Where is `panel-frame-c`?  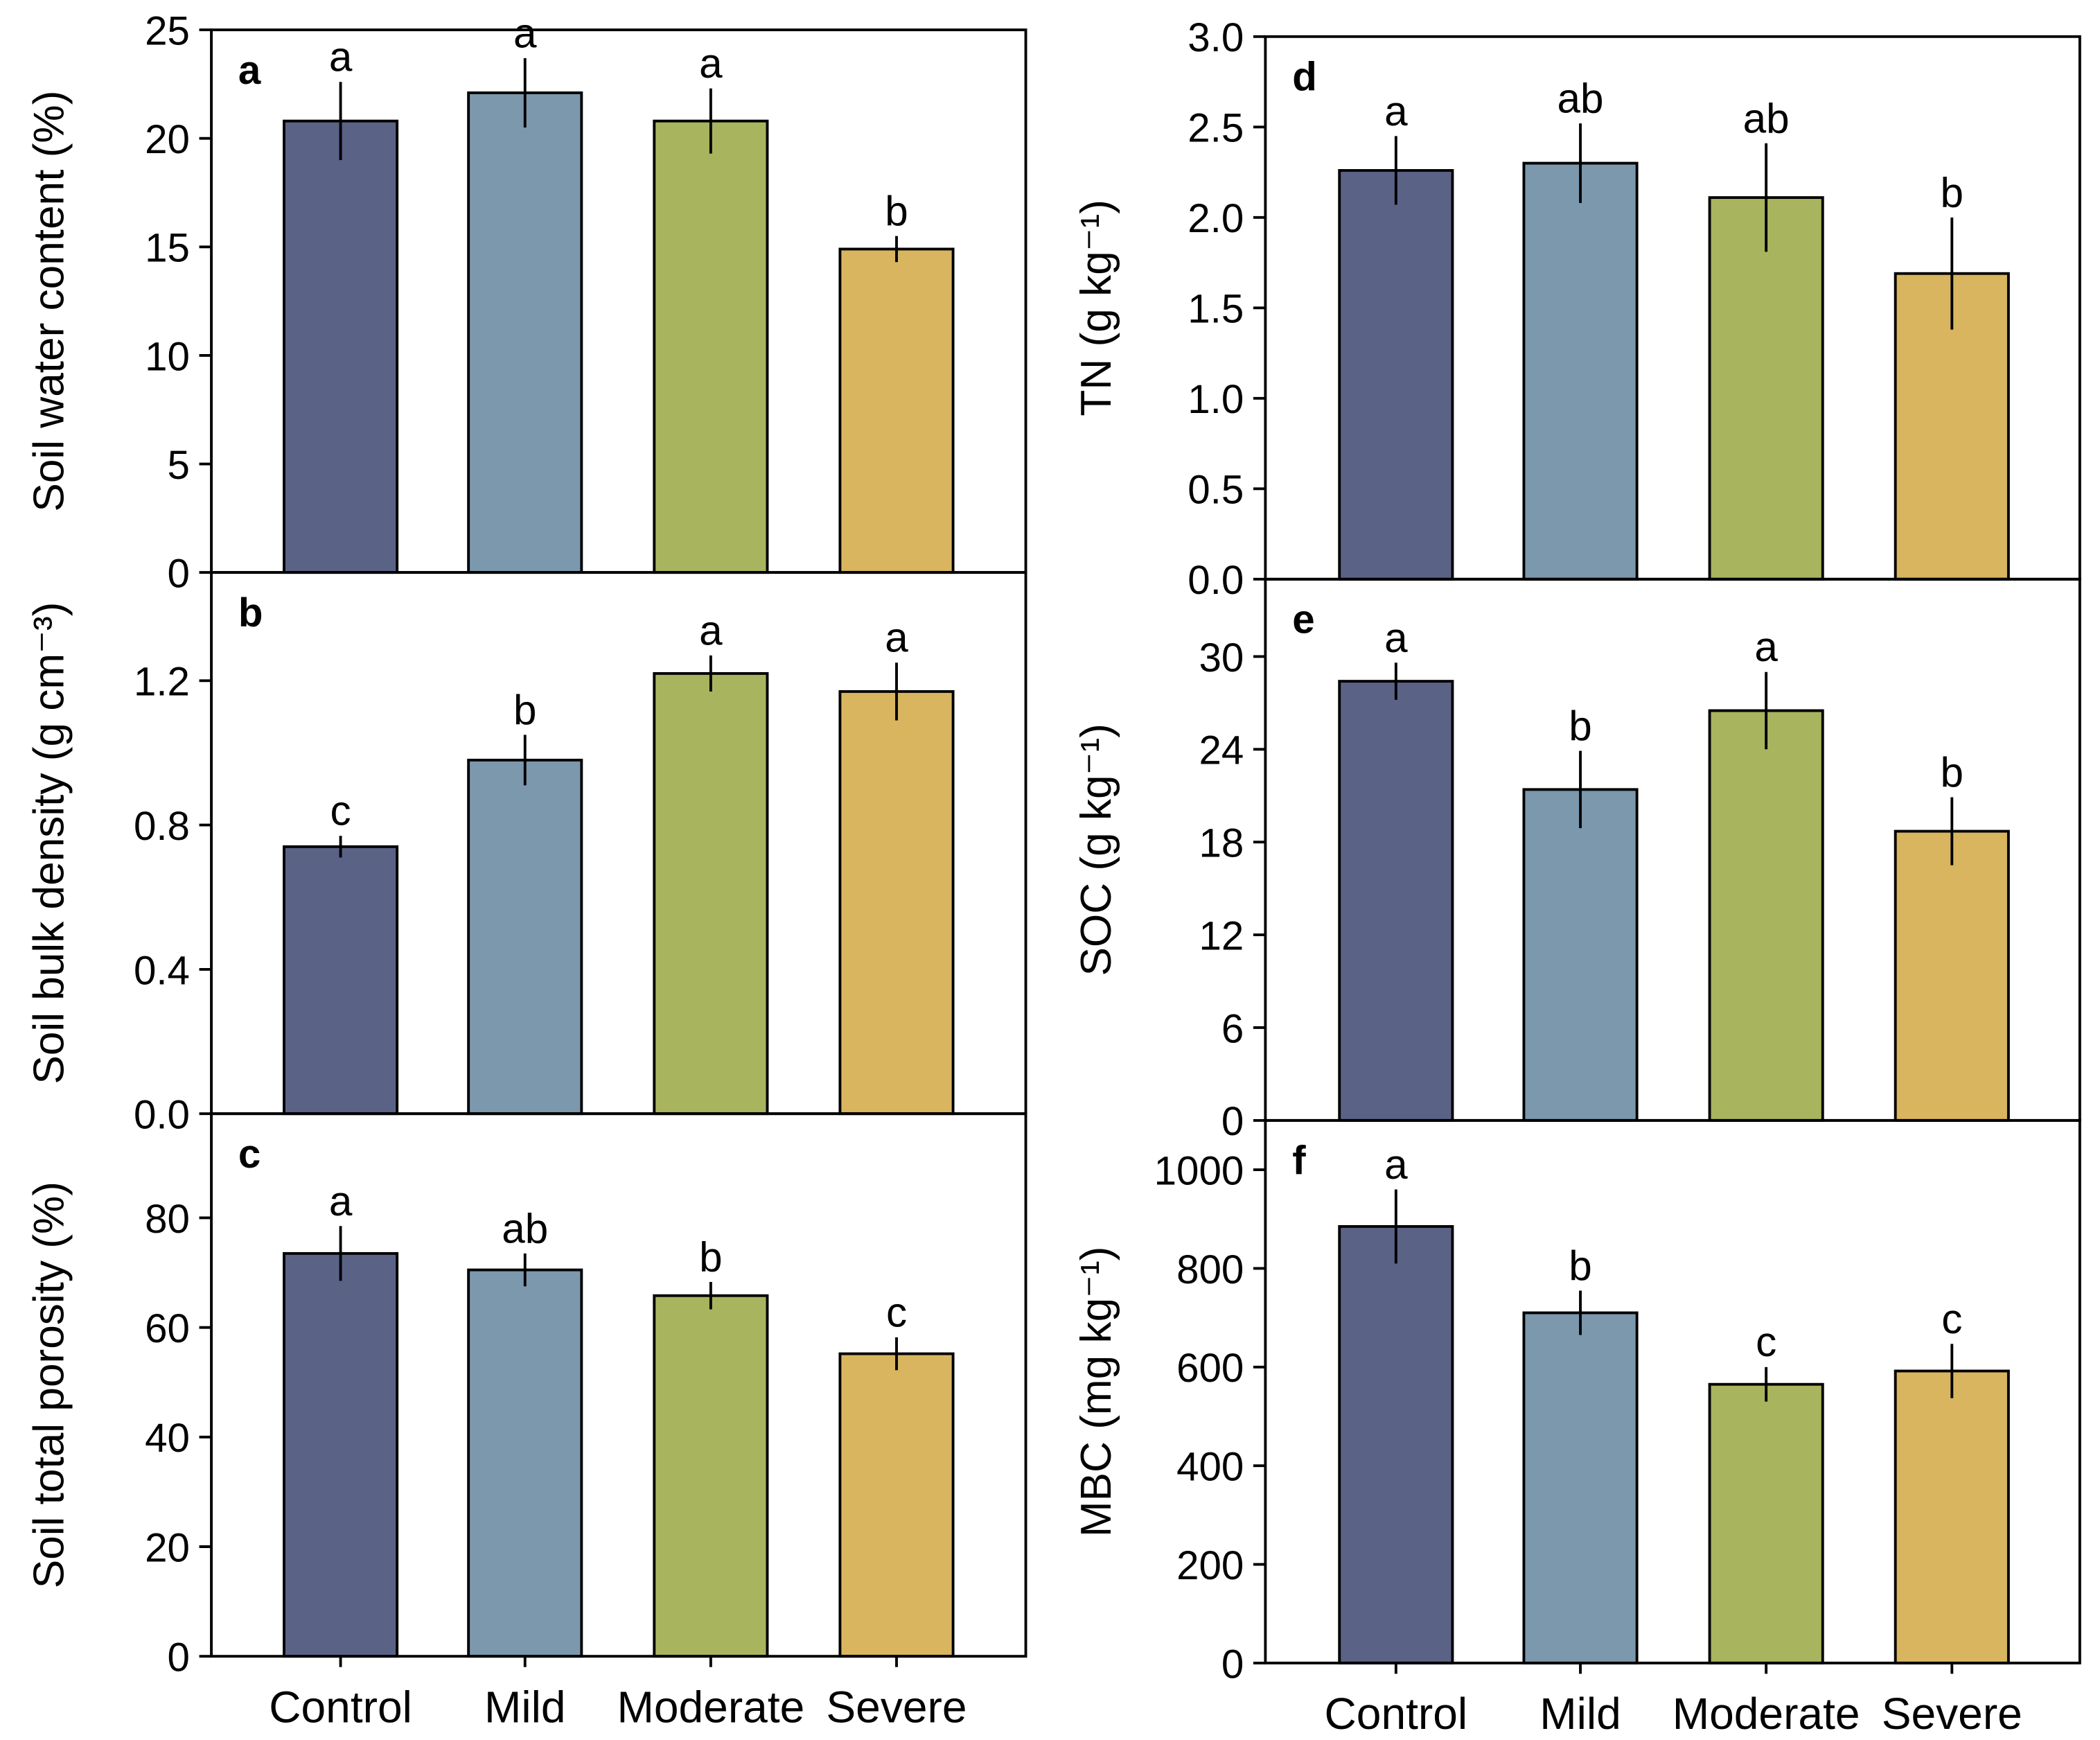 panel-frame-c is located at coordinates (618, 1385).